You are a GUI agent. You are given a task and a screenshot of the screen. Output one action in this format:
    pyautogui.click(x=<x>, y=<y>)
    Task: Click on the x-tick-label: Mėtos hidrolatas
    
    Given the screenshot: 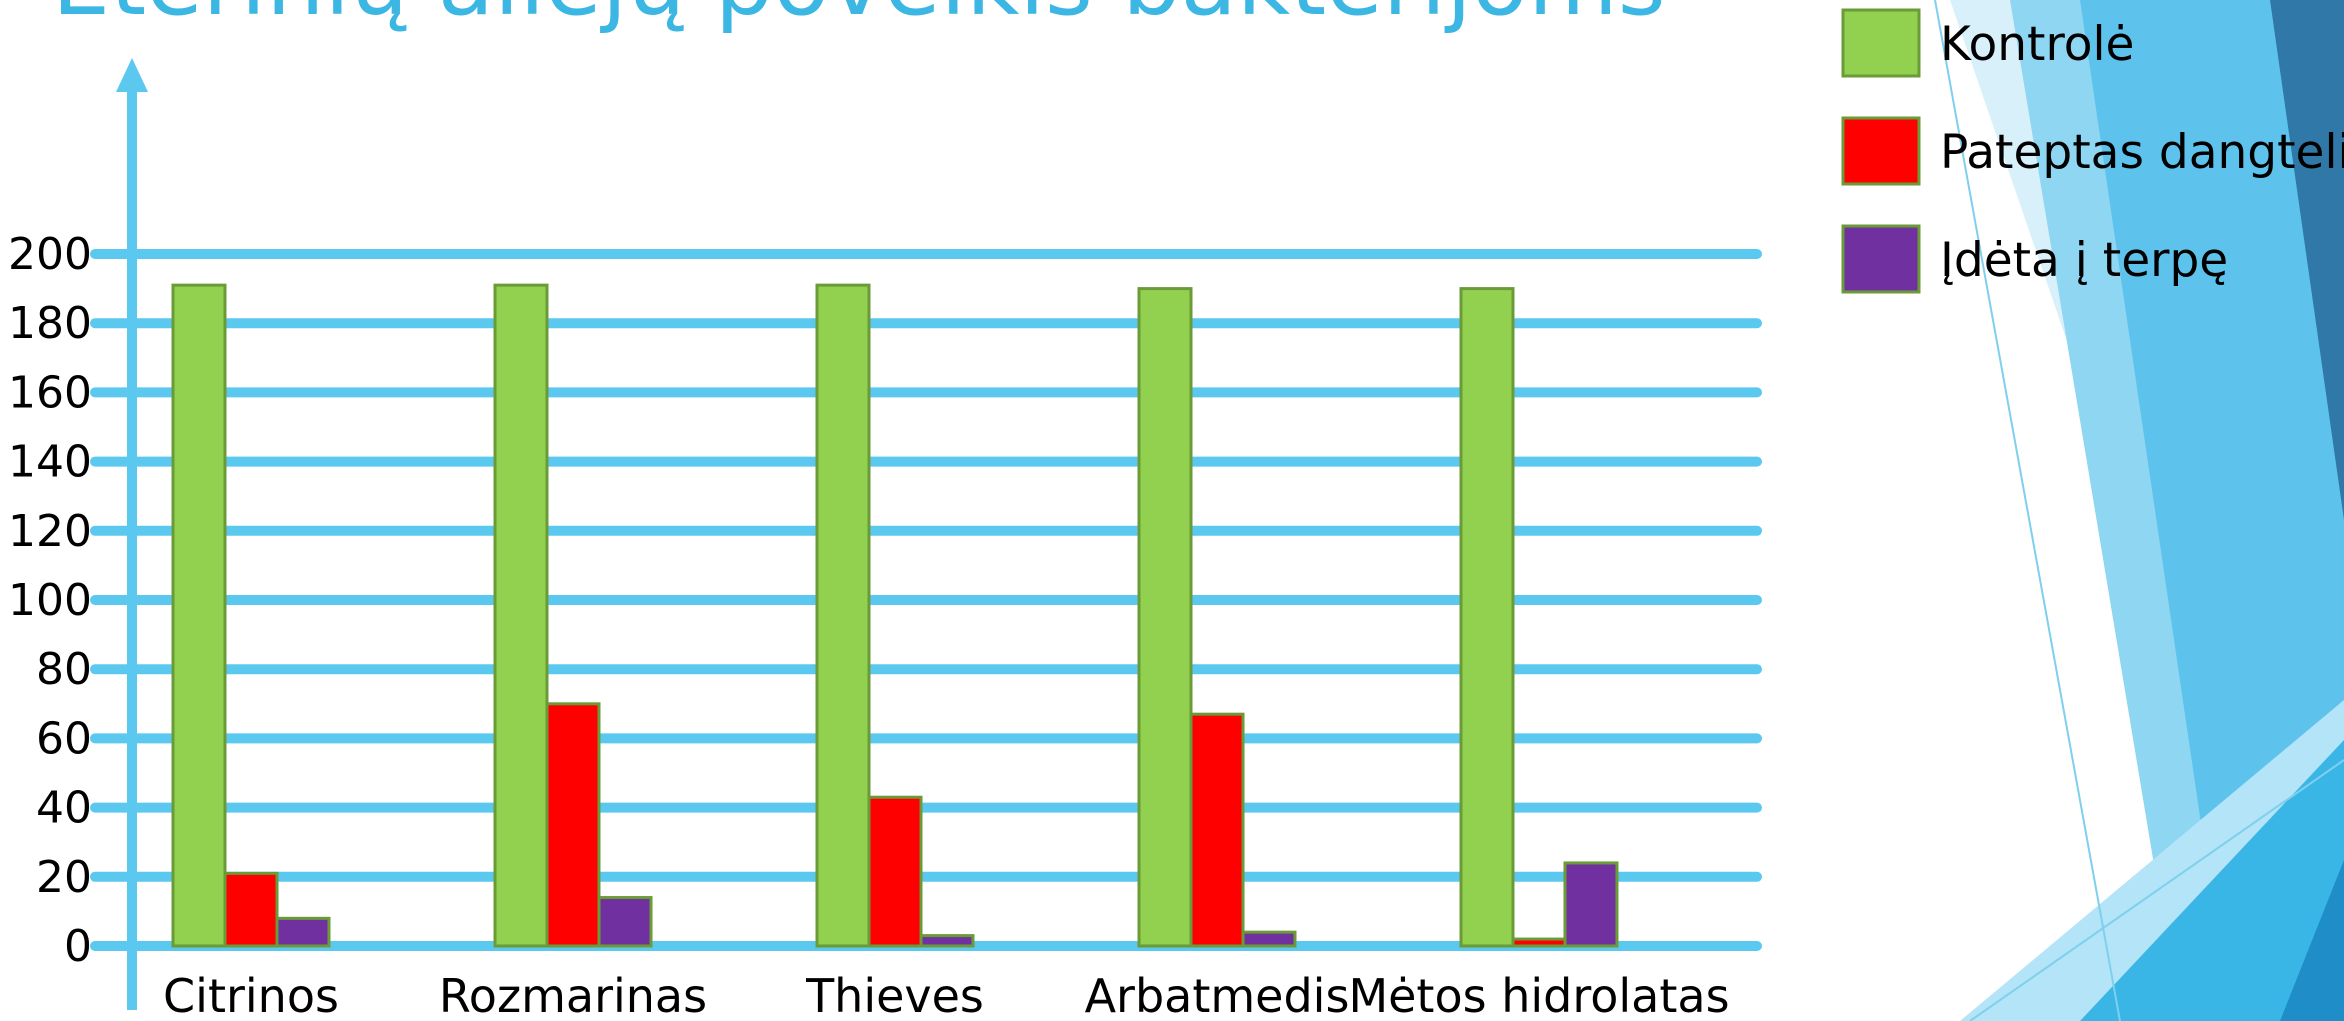 What is the action you would take?
    pyautogui.click(x=1538, y=995)
    